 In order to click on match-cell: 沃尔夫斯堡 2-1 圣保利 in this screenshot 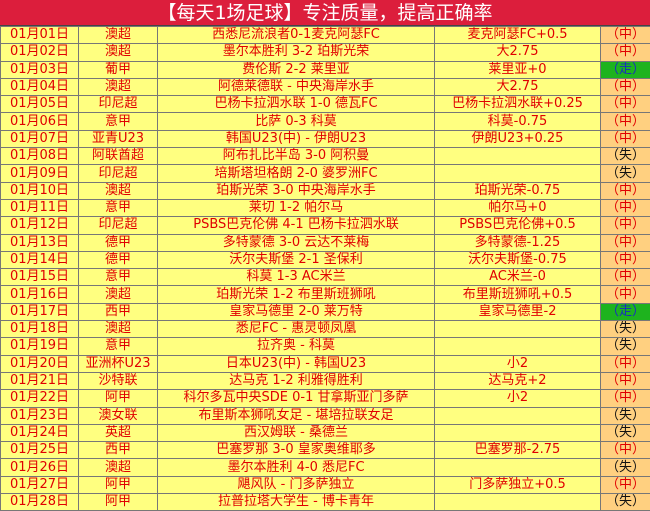, I will do `click(296, 260)`.